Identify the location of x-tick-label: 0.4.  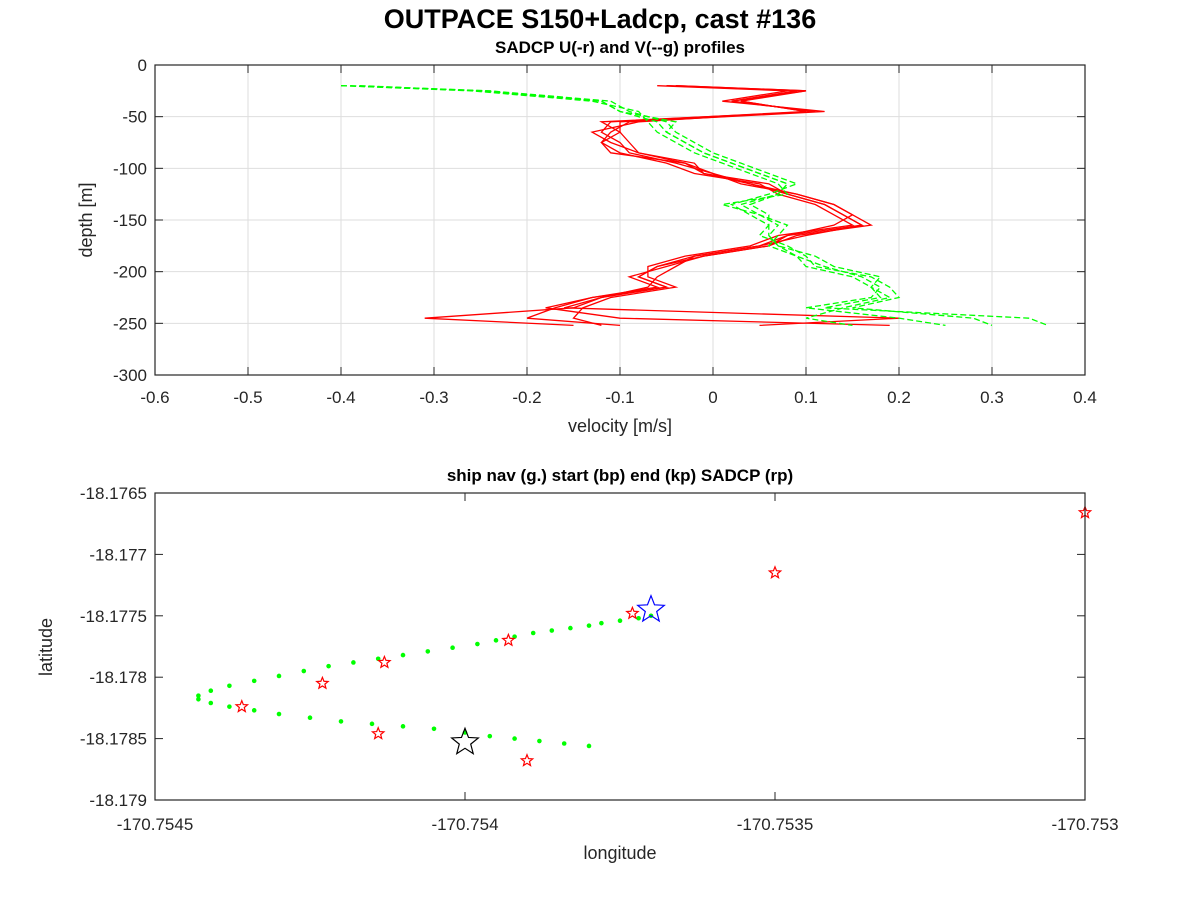
(1085, 397).